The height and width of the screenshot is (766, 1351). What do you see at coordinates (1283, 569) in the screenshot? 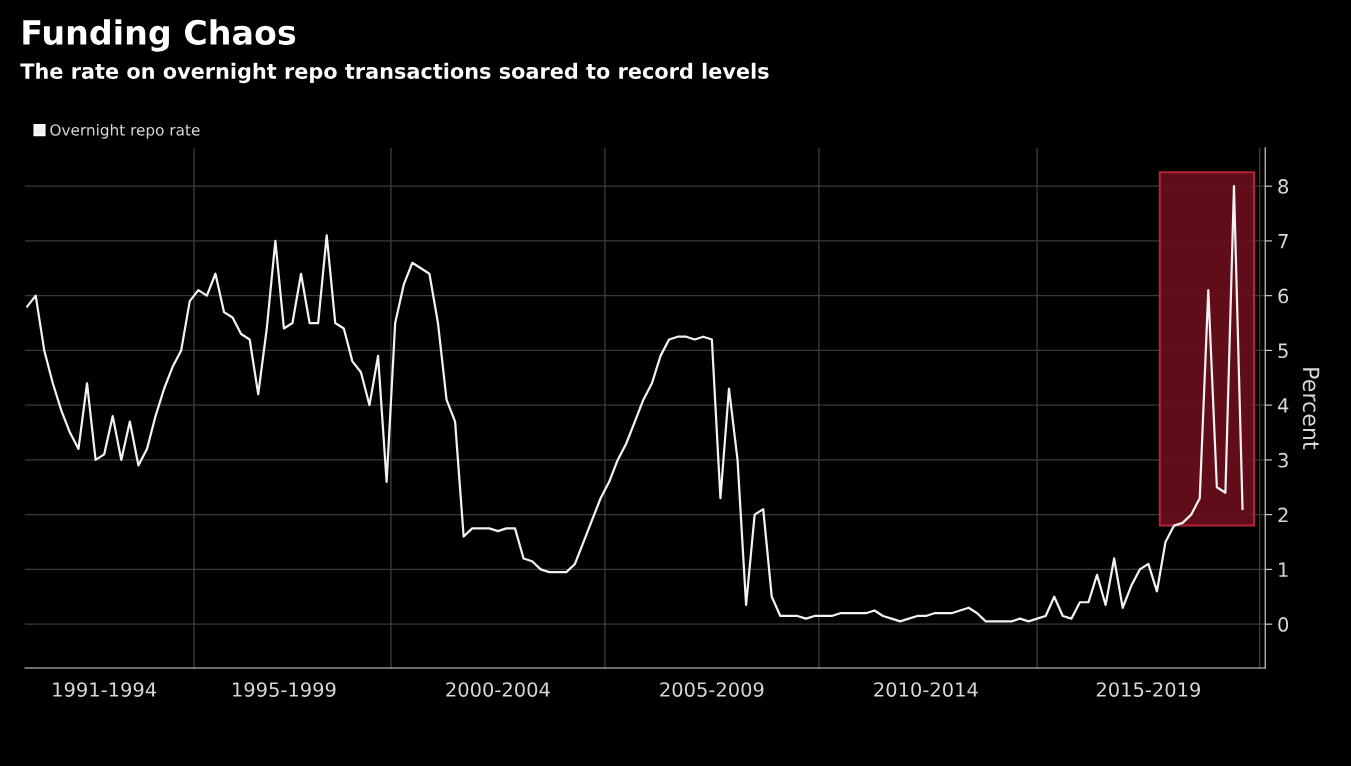
I see `y-tick-label: 1` at bounding box center [1283, 569].